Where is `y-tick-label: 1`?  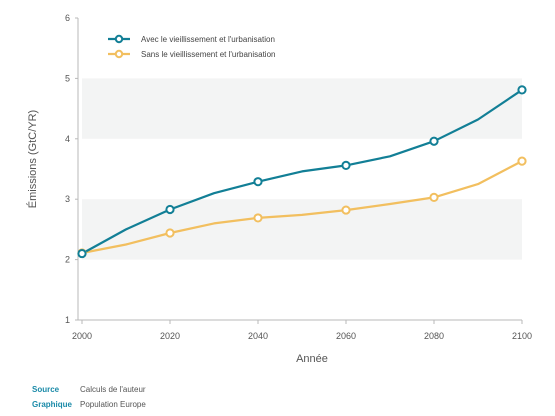
y-tick-label: 1 is located at coordinates (67, 320).